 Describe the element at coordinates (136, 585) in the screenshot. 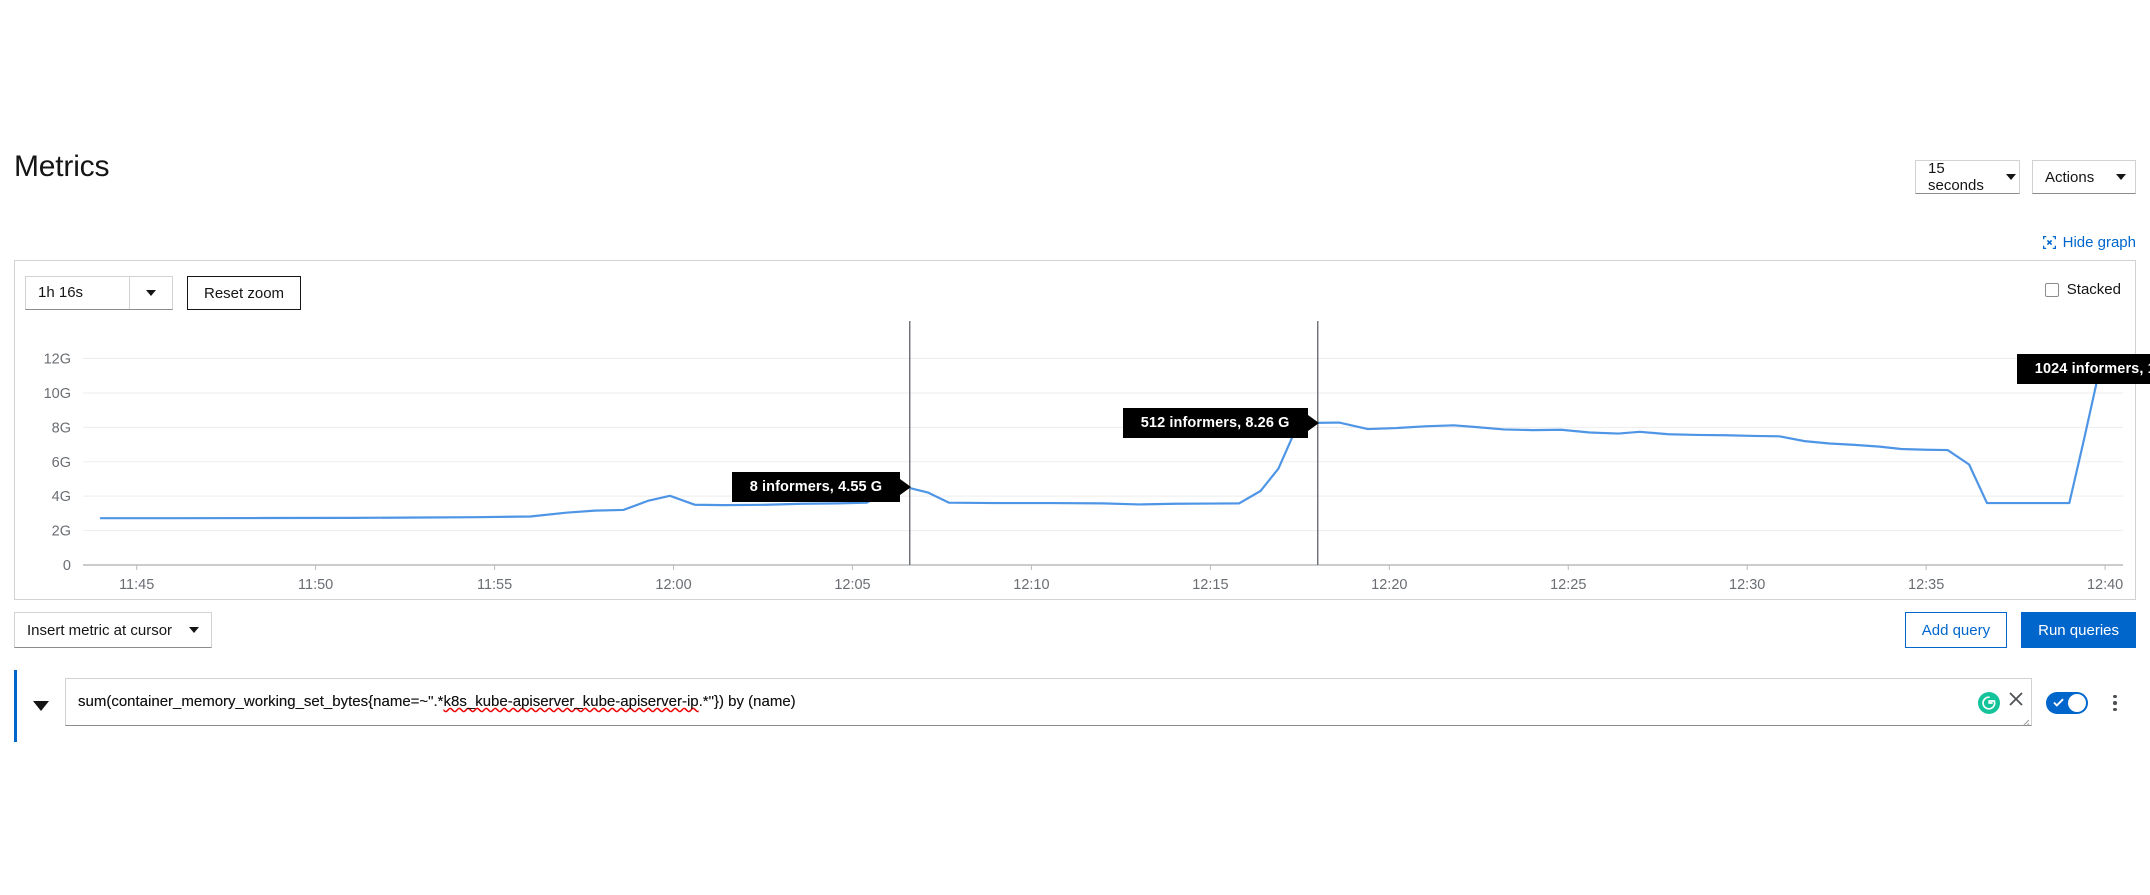

I see `svg-text: 11:45` at that location.